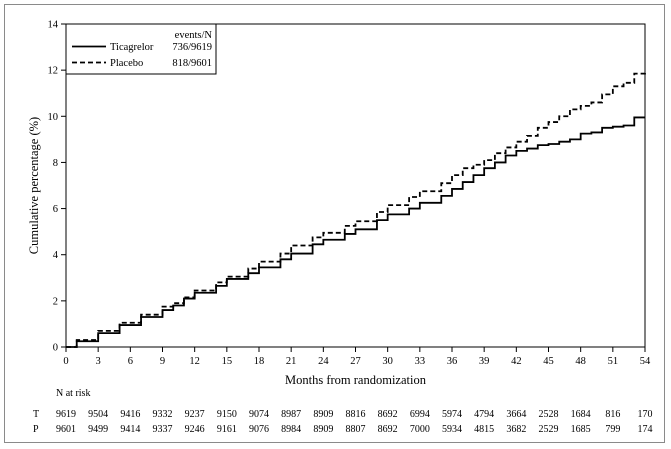  Describe the element at coordinates (132, 47) in the screenshot. I see `legend-label-ticagrelor: Ticagrelor` at that location.